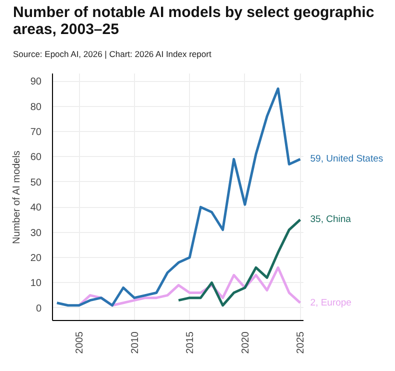 This screenshot has height=371, width=395. What do you see at coordinates (36, 107) in the screenshot?
I see `y-tick-label: 80` at bounding box center [36, 107].